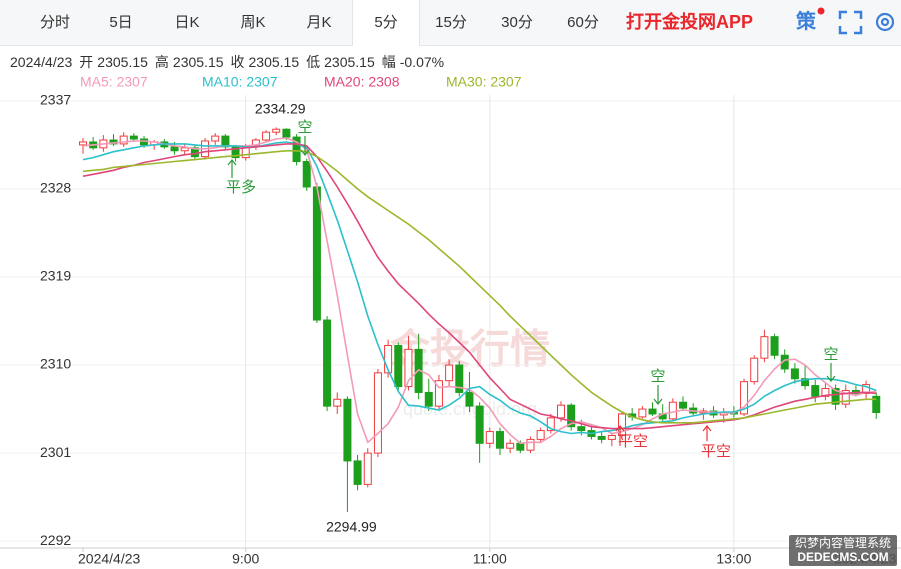 This screenshot has height=569, width=901. Describe the element at coordinates (490, 559) in the screenshot. I see `x-tick-label: 11:00` at that location.